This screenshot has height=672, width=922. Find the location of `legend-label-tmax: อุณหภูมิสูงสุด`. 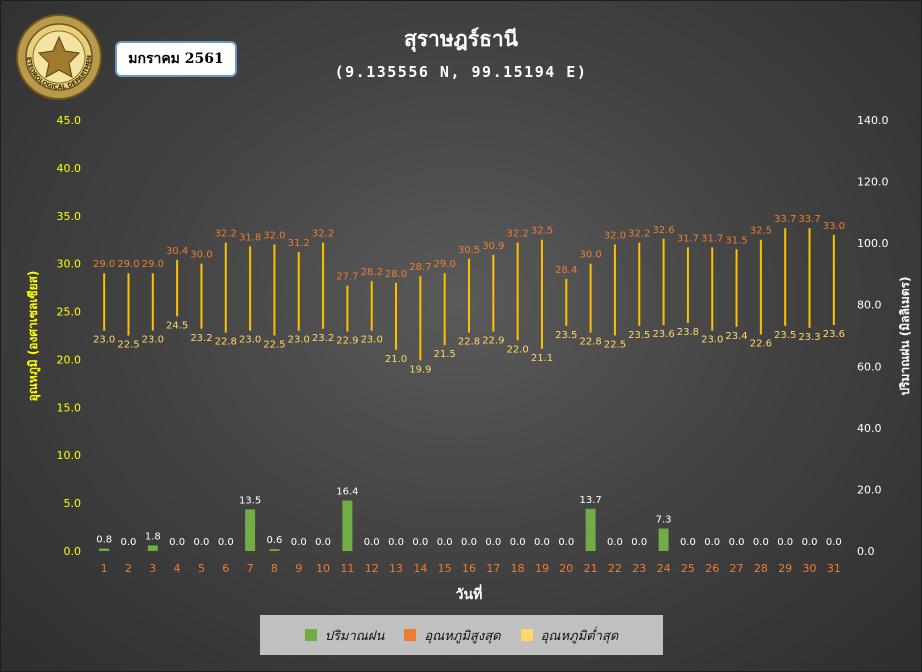

legend-label-tmax: อุณหภูมิสูงสุด is located at coordinates (462, 636).